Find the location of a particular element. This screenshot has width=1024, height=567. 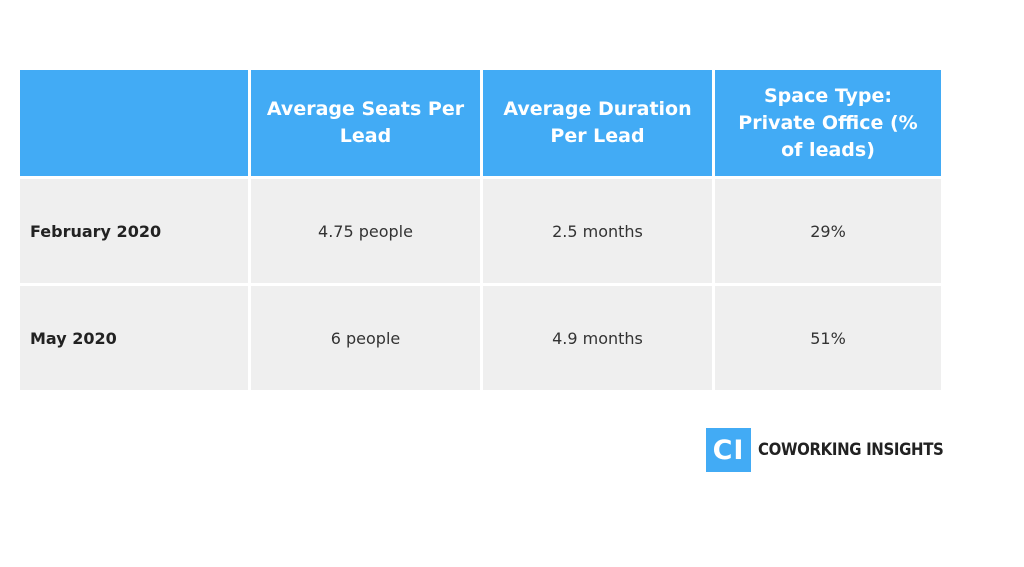

table-cell: 4.75 people is located at coordinates (365, 231).